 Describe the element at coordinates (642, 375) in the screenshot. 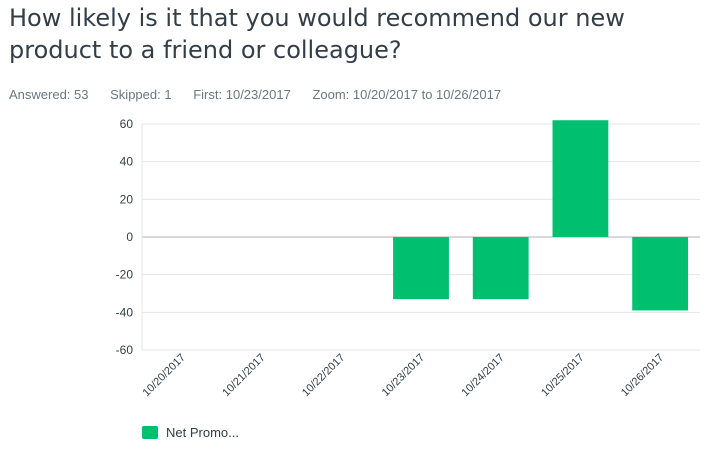

I see `x-tick-label: 10/26/2017` at that location.